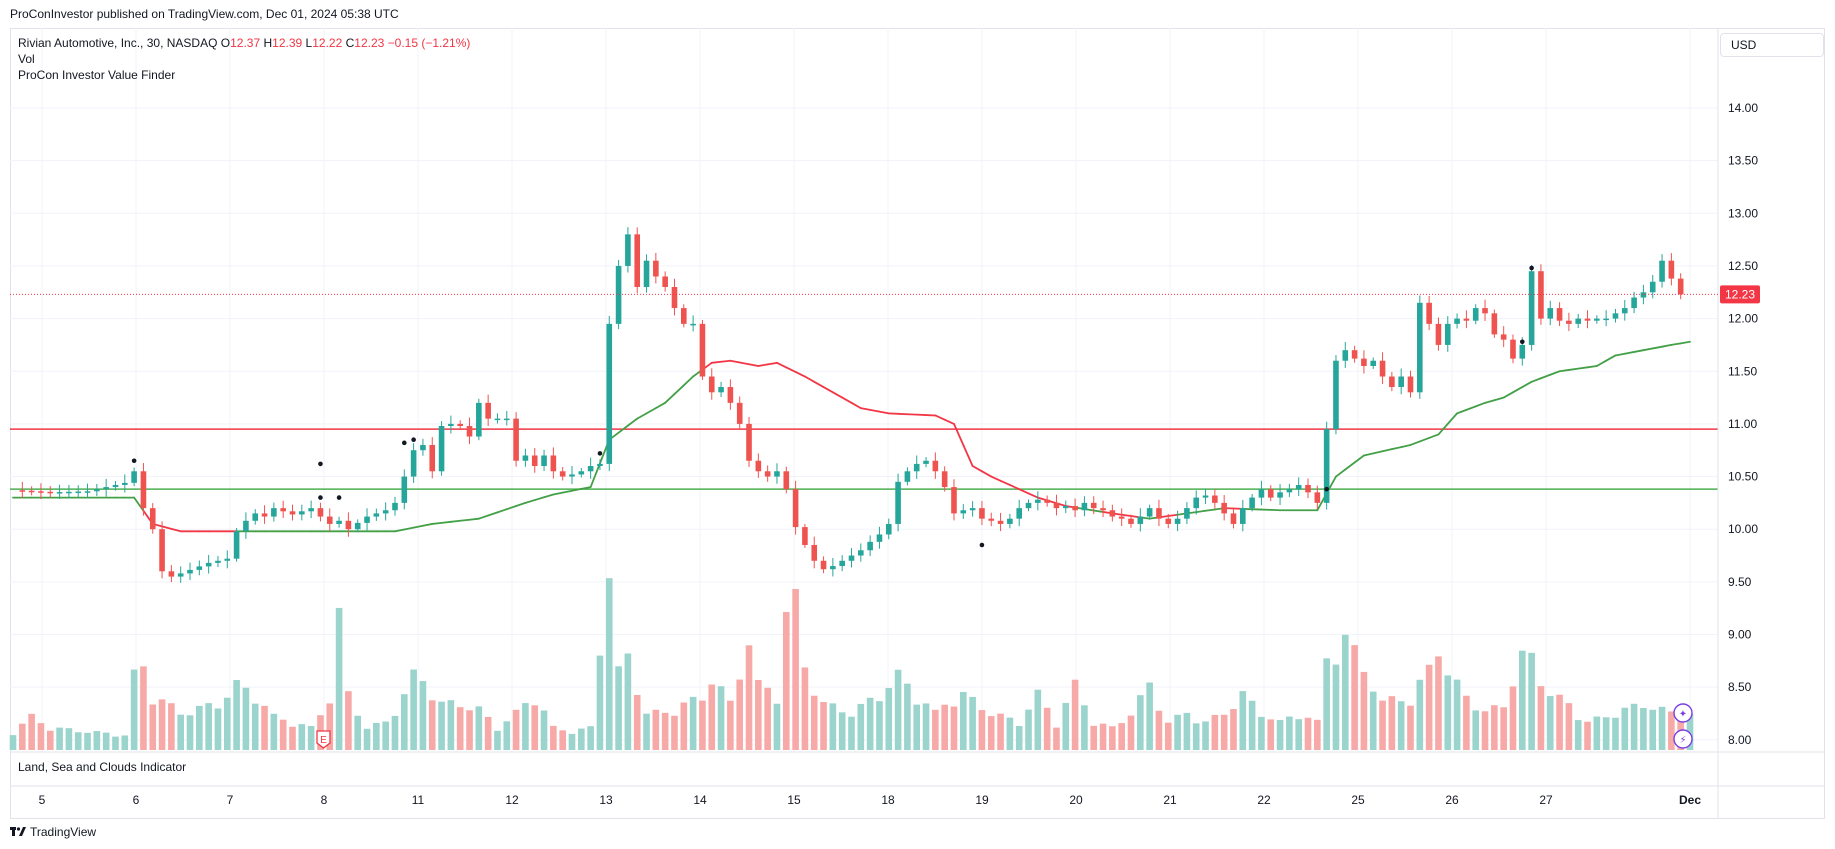 This screenshot has width=1835, height=849. I want to click on earnings-e-icon: E, so click(323, 739).